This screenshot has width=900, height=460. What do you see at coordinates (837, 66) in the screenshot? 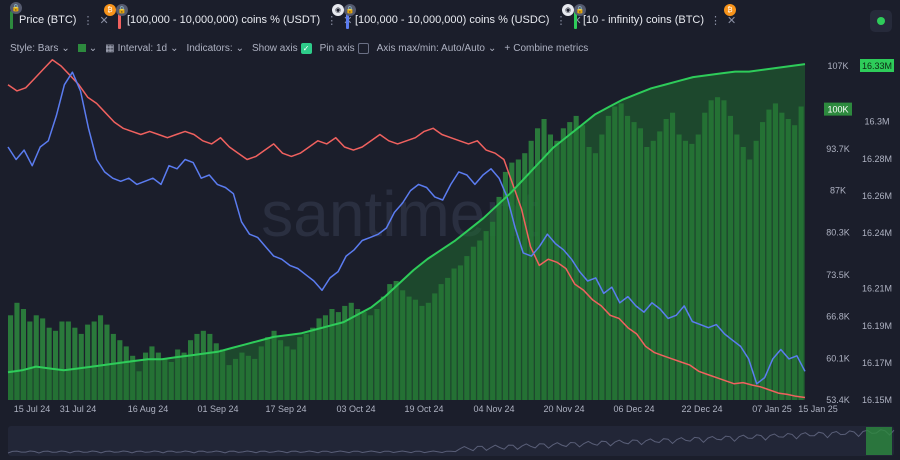
I see `left-tick-label: 107K` at bounding box center [837, 66].